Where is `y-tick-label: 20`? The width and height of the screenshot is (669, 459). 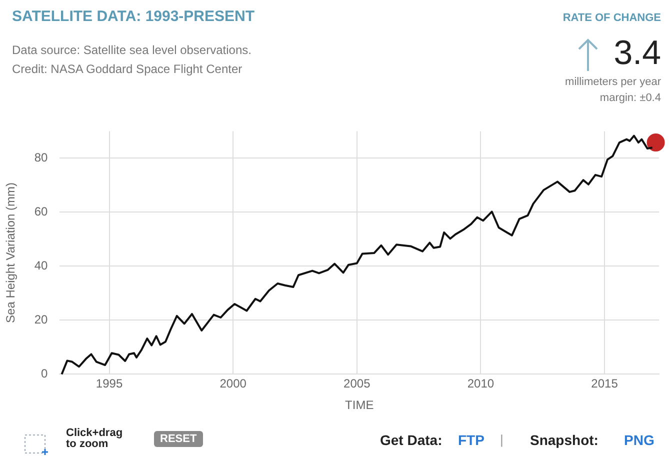
y-tick-label: 20 is located at coordinates (41, 319).